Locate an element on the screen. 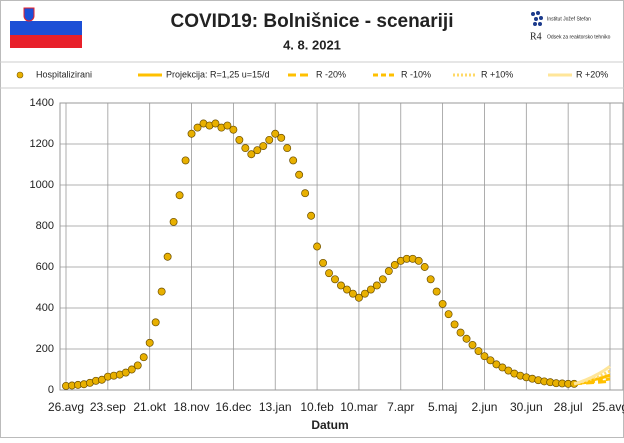  legend-swatch is located at coordinates (20, 75).